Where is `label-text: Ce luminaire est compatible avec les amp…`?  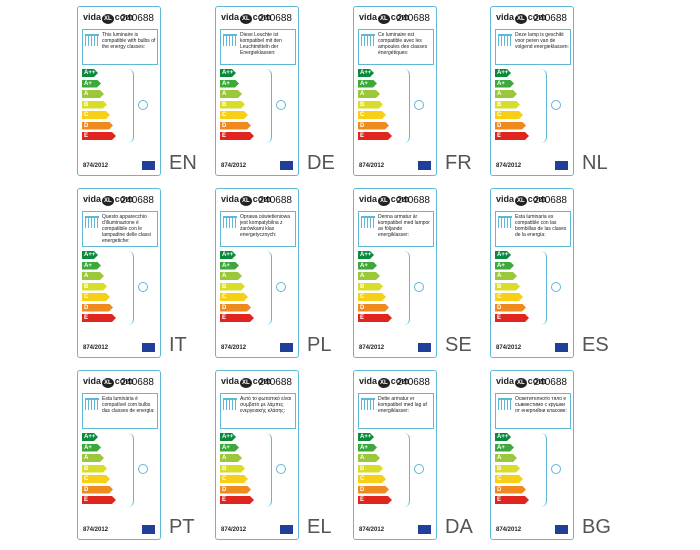 label-text: Ce luminaire est compatible avec les amp… is located at coordinates (403, 44).